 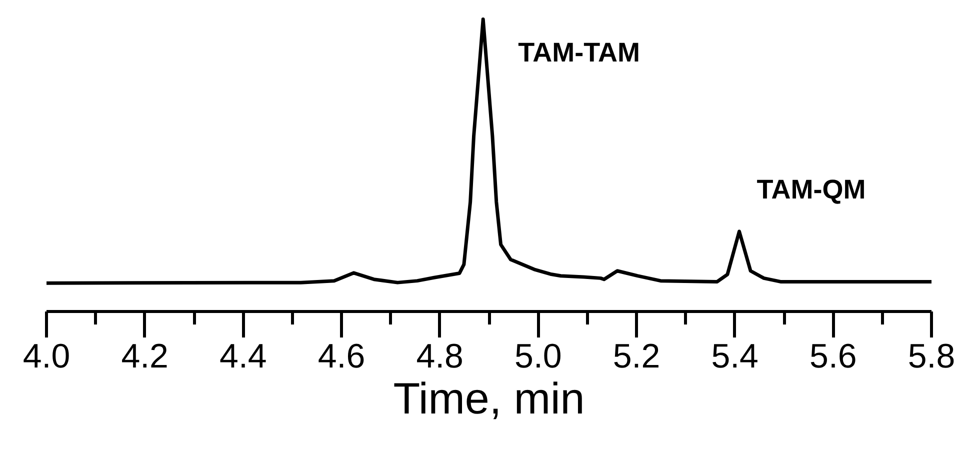 What do you see at coordinates (538, 357) in the screenshot?
I see `x-tick-label: 5.0` at bounding box center [538, 357].